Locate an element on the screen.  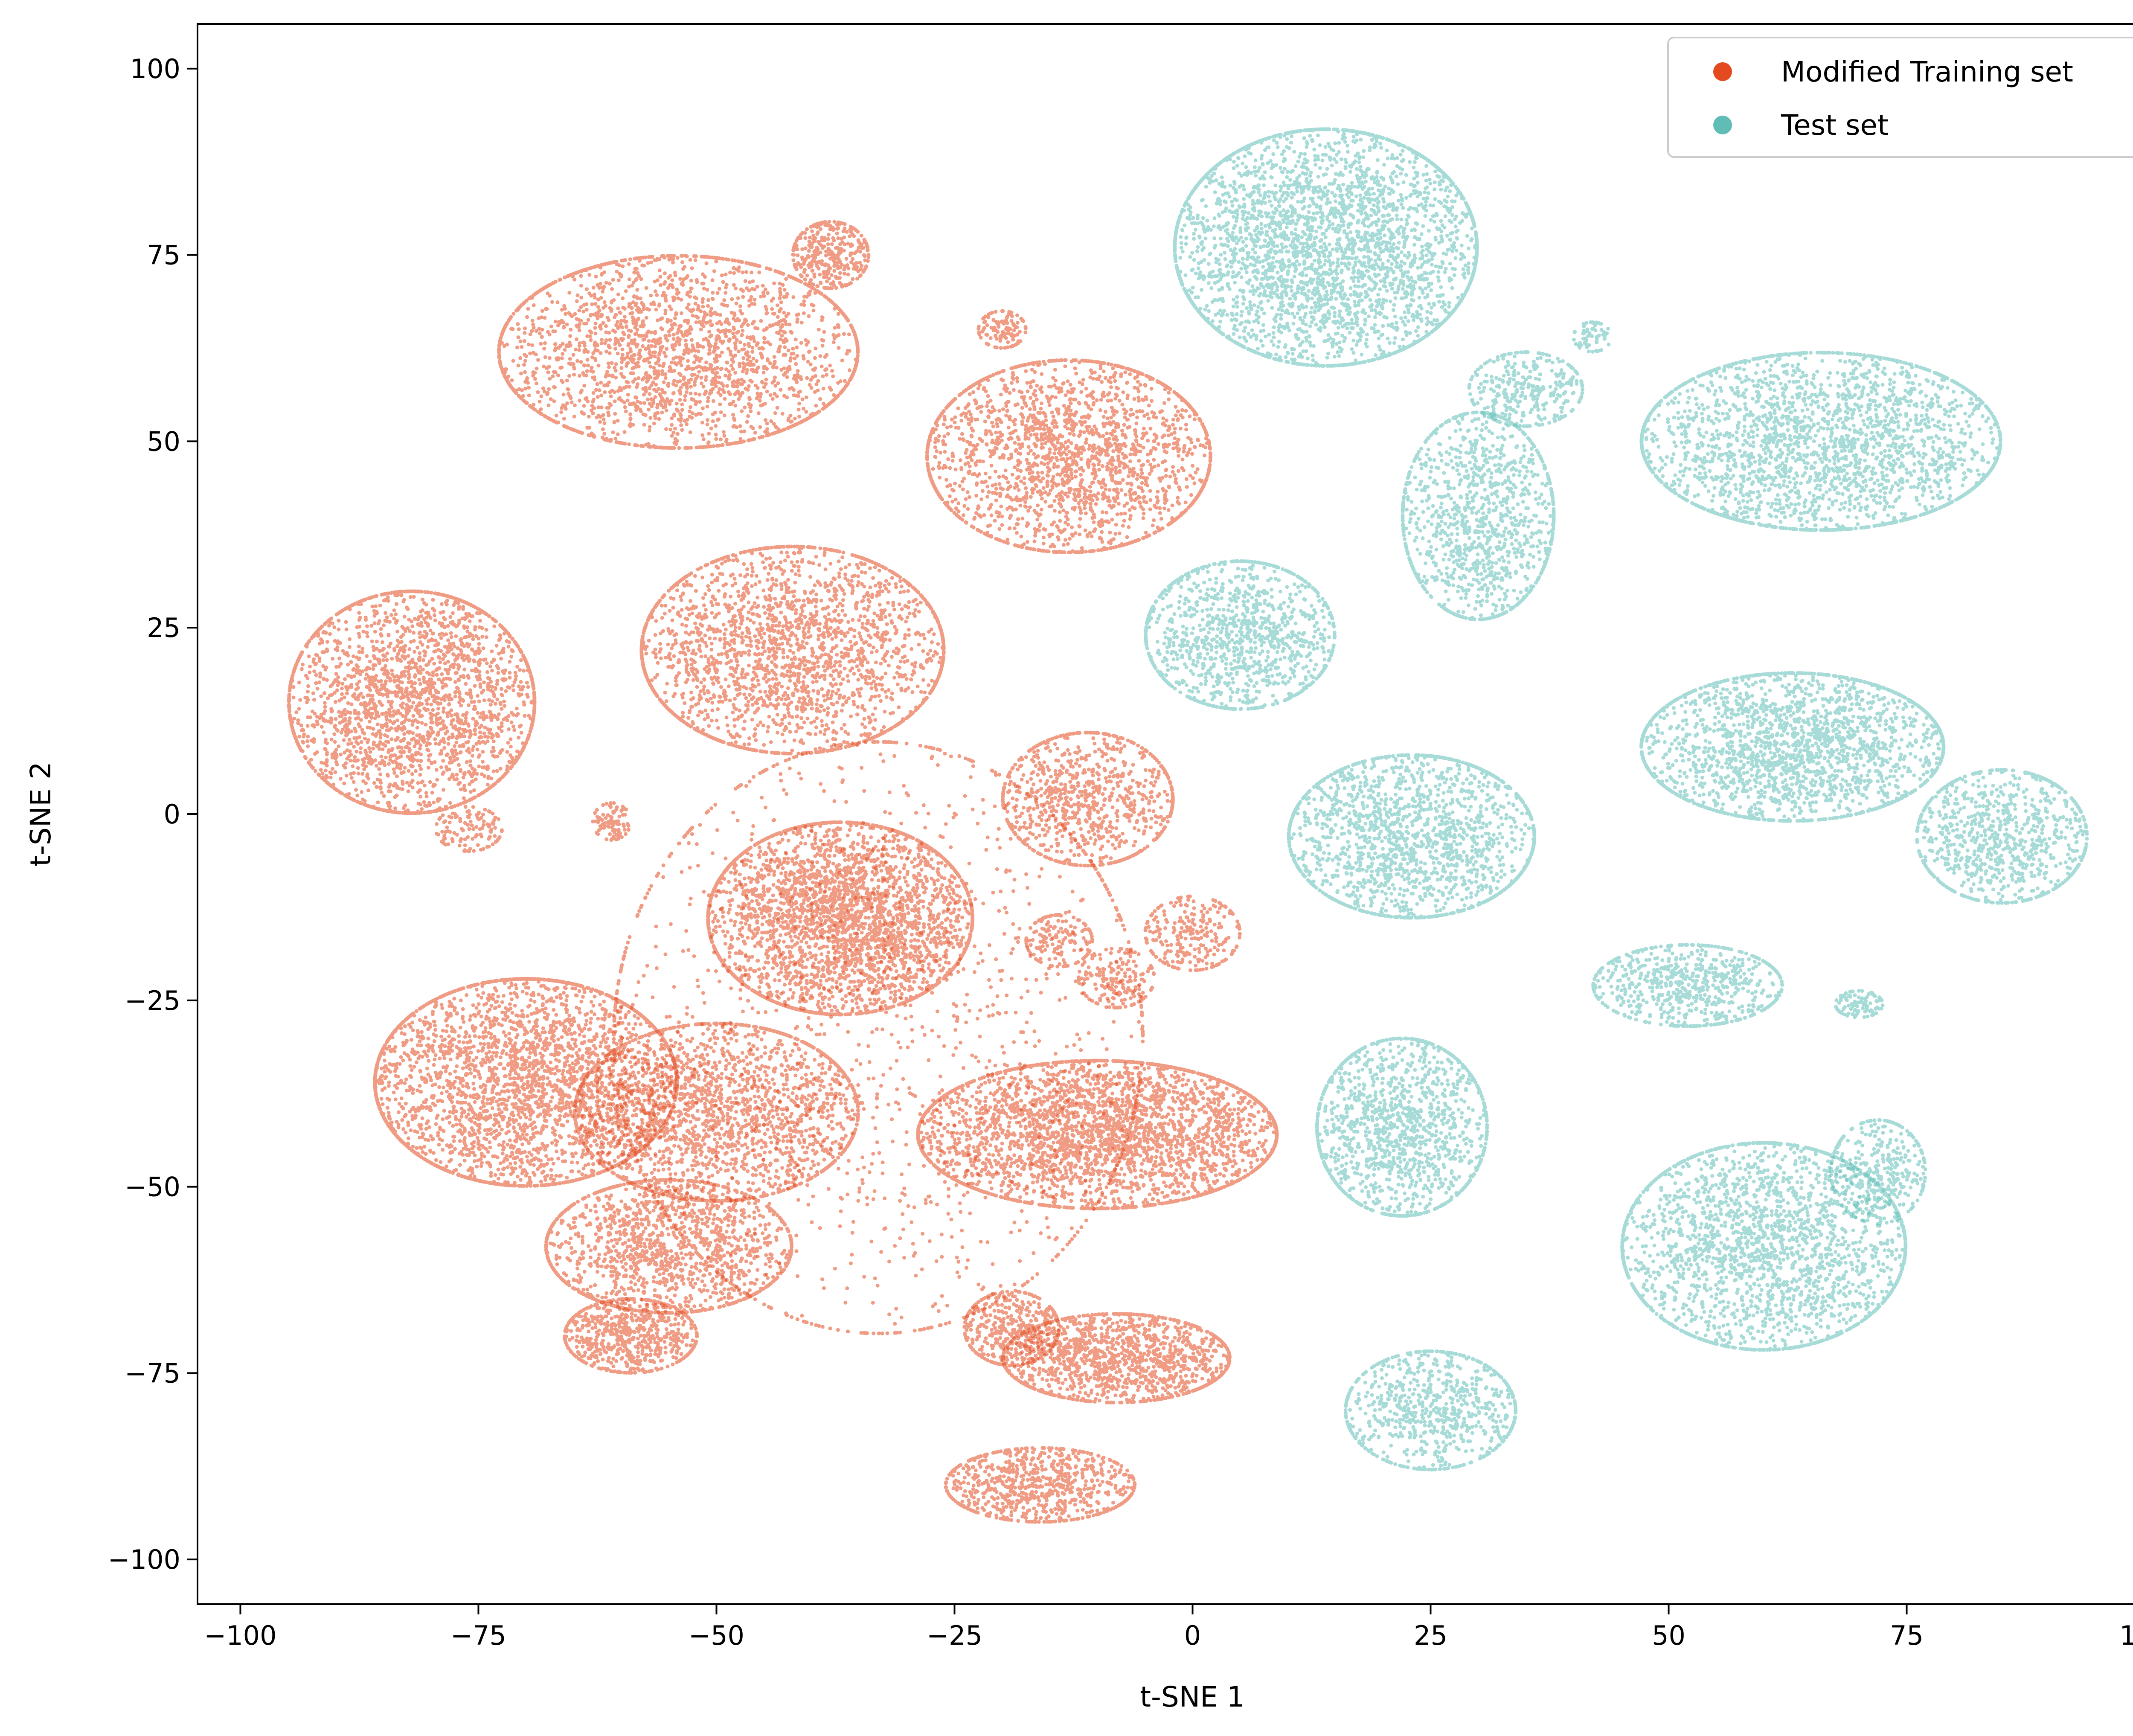
y-tick-label: 100 is located at coordinates (155, 68).